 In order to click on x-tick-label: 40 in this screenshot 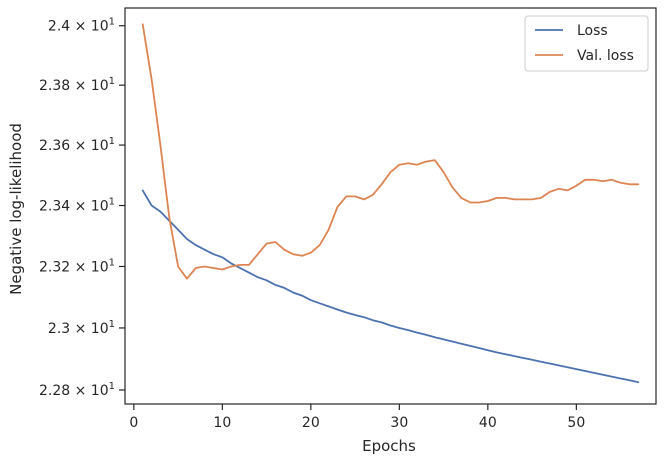, I will do `click(488, 423)`.